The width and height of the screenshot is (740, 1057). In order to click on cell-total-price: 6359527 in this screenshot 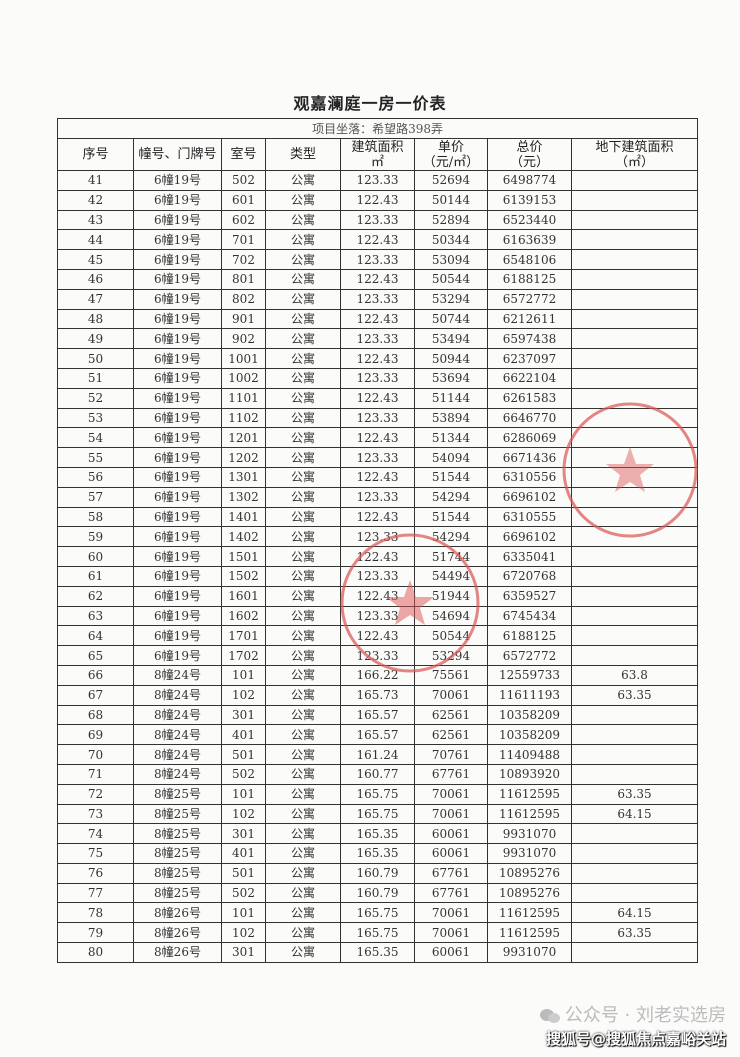, I will do `click(529, 596)`.